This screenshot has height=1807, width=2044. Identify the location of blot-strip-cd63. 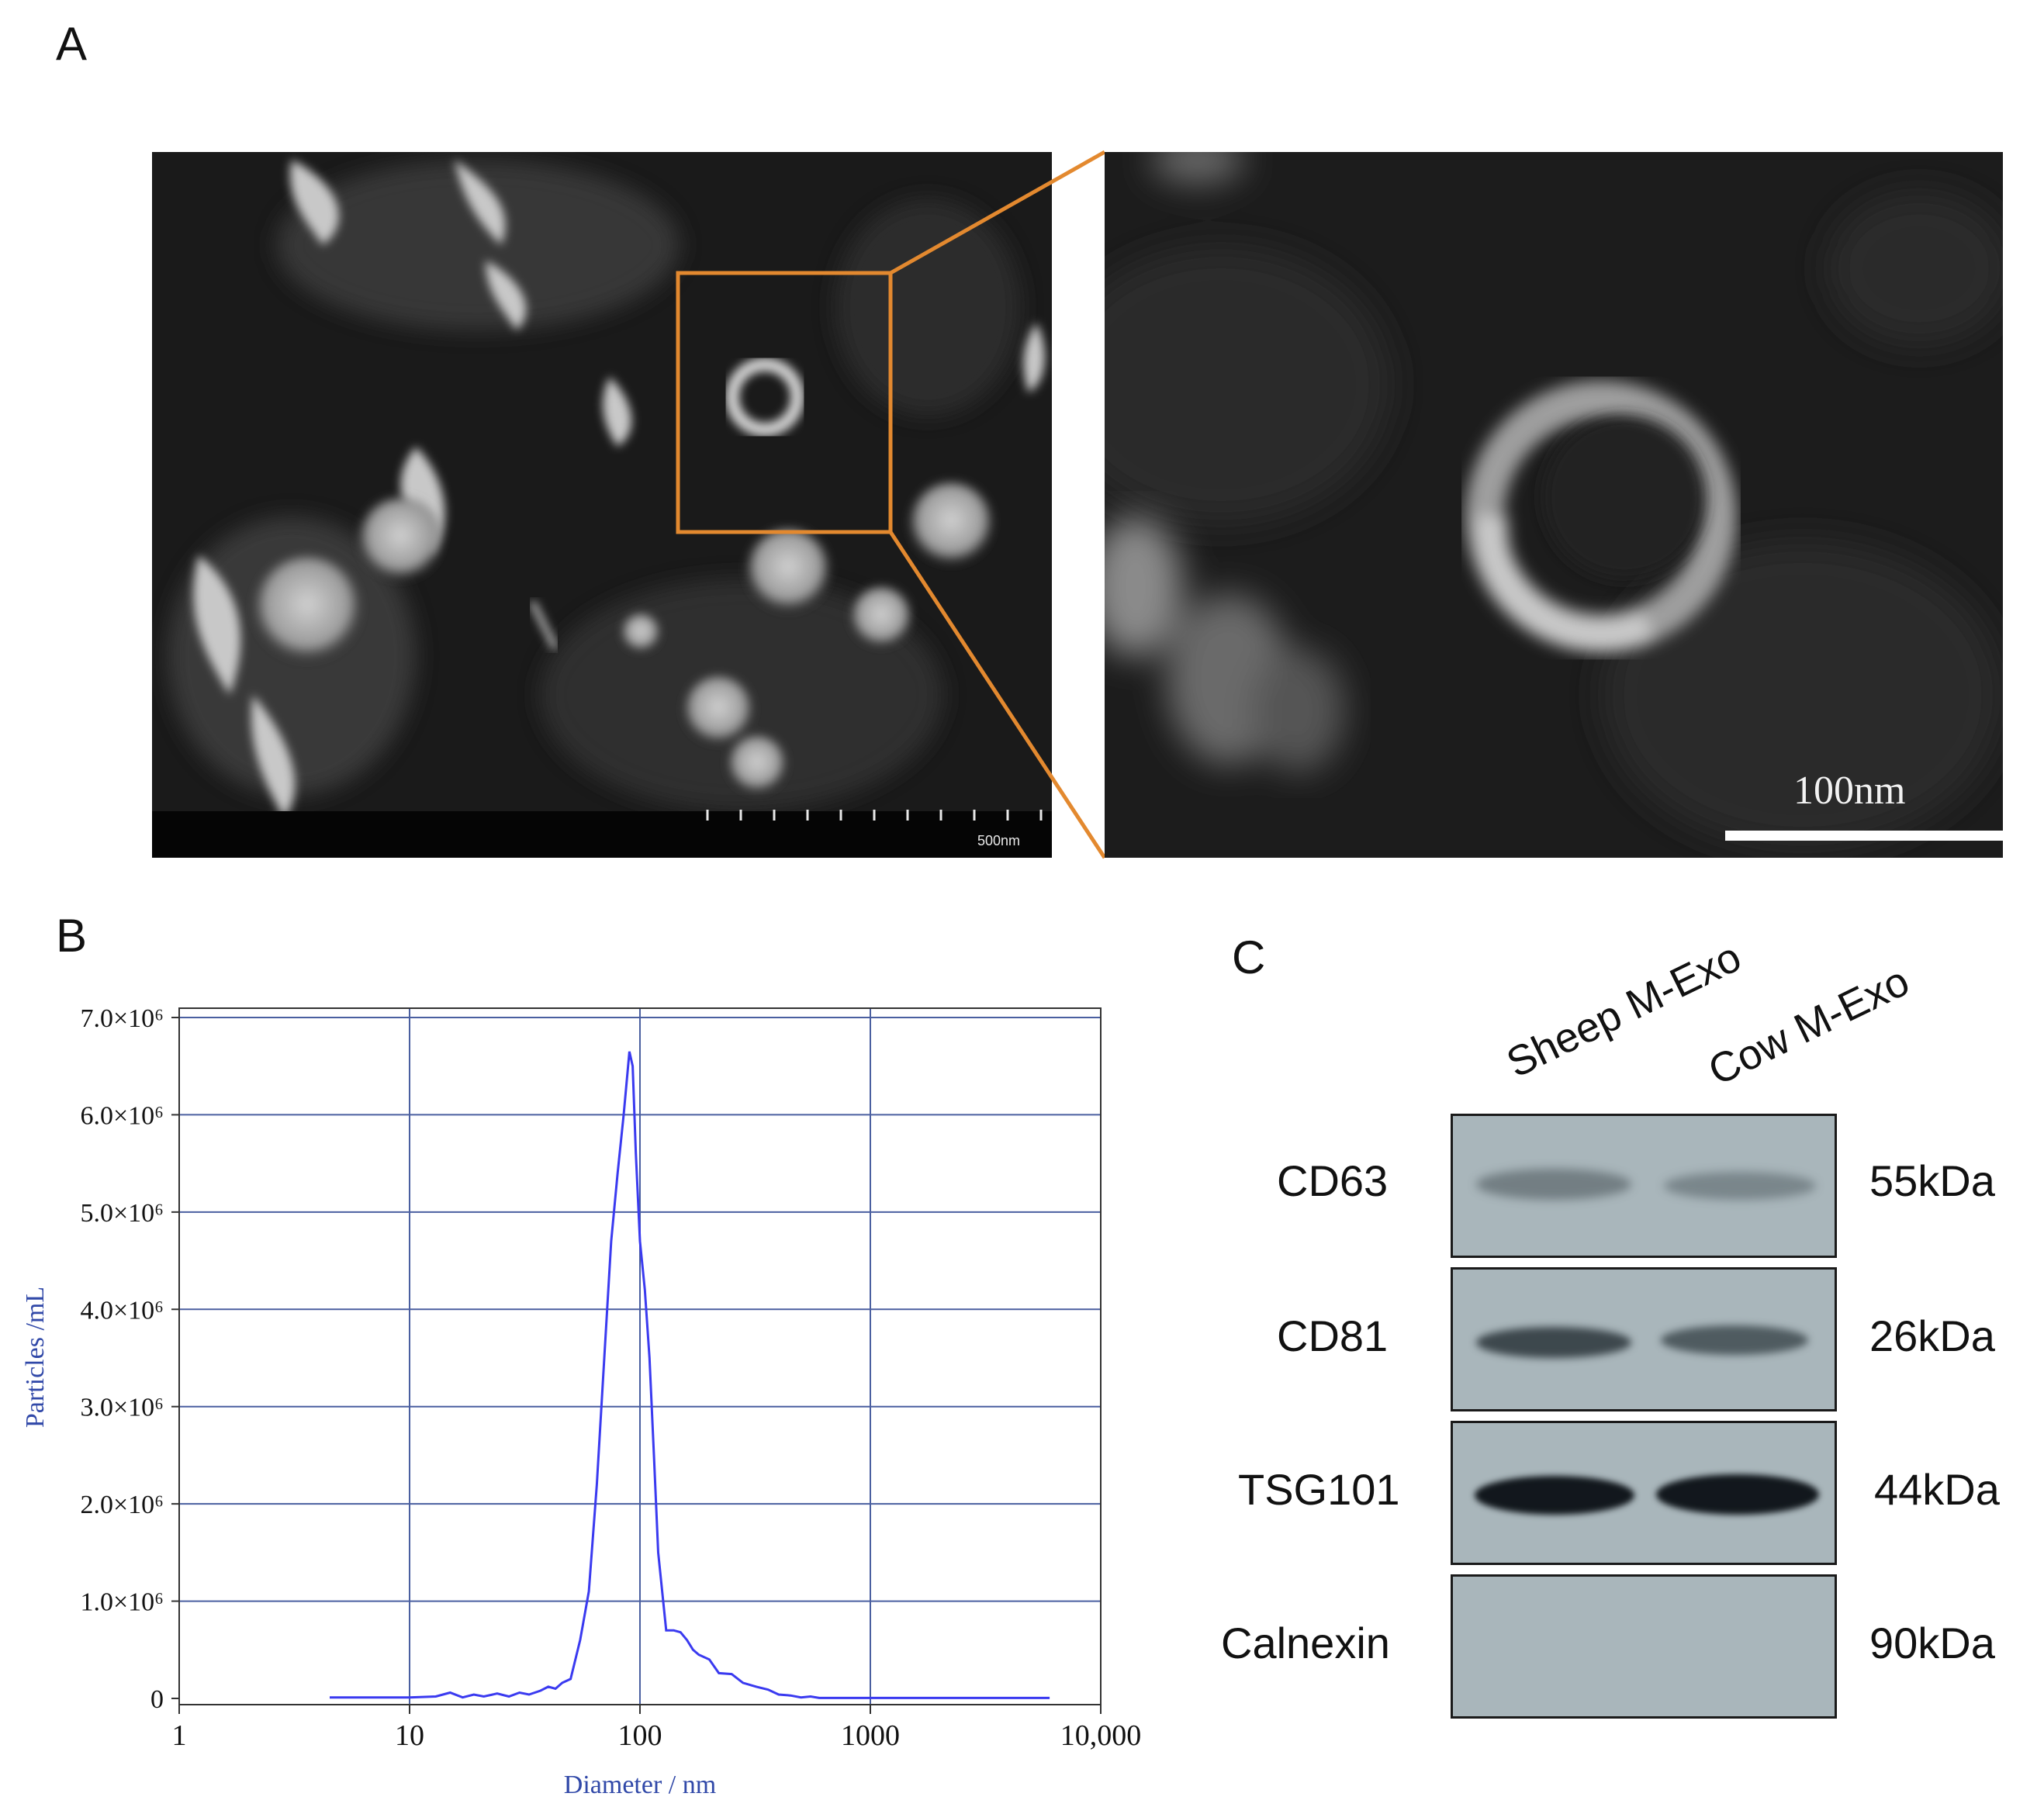
(1644, 1186).